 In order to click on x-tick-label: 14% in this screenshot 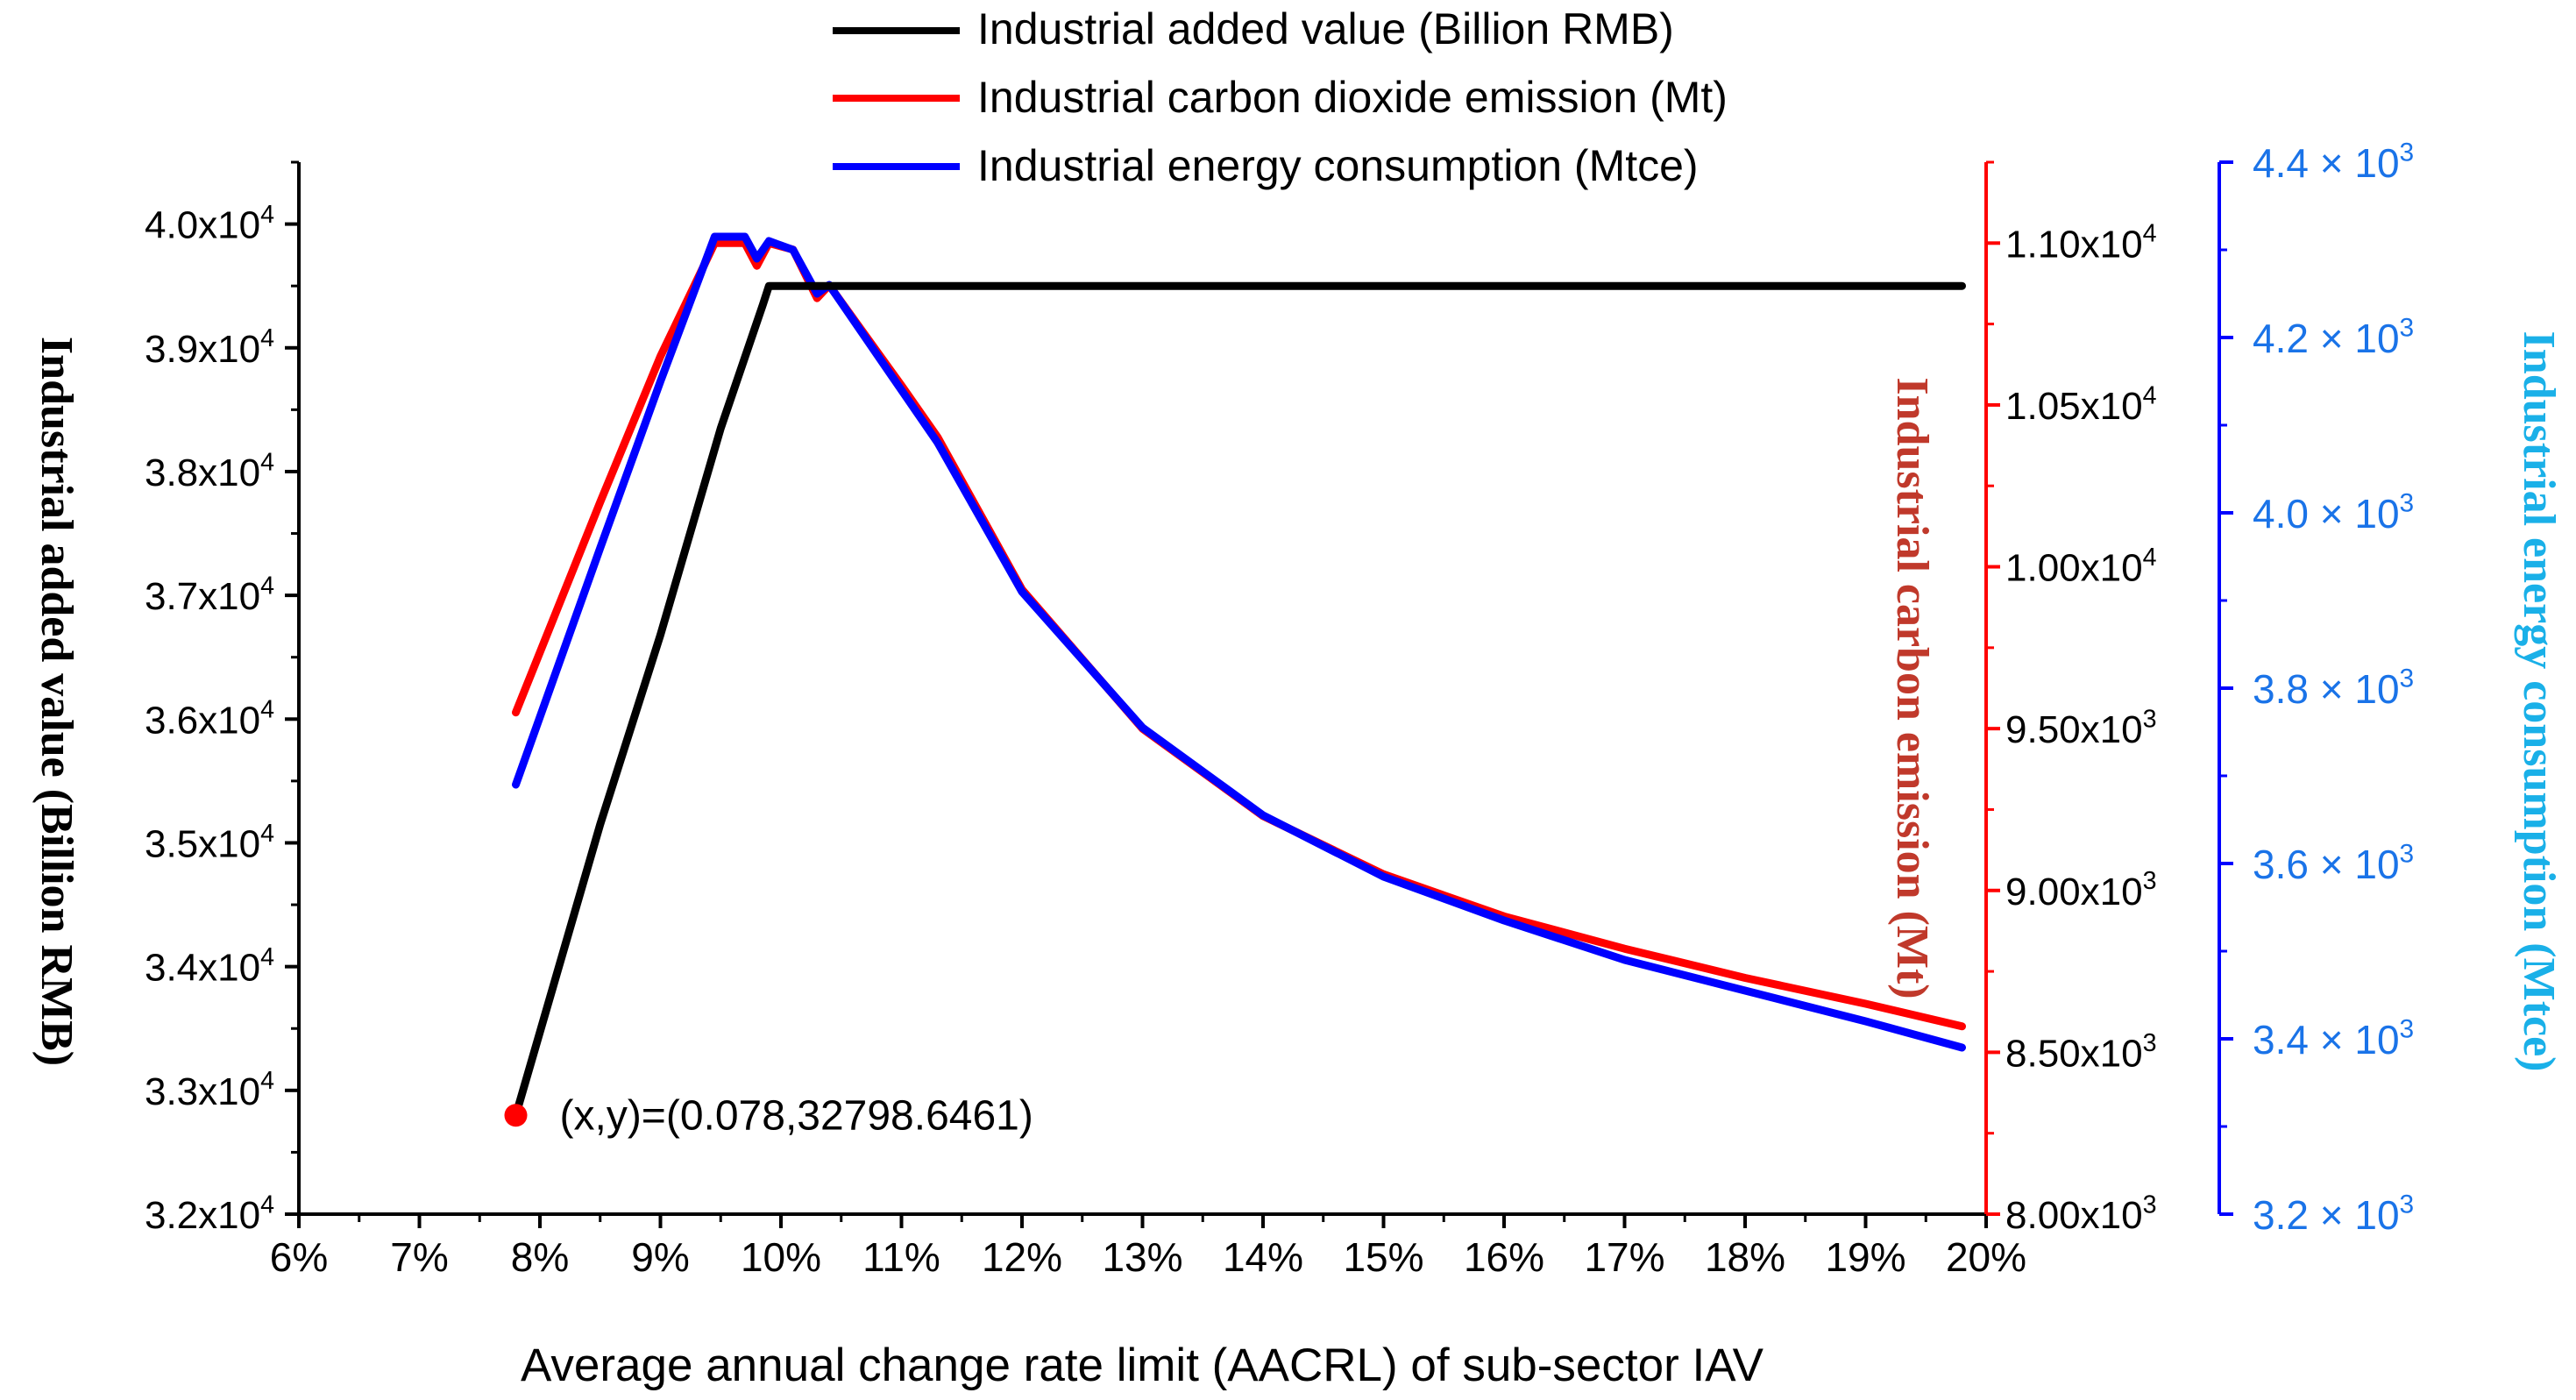, I will do `click(1263, 1257)`.